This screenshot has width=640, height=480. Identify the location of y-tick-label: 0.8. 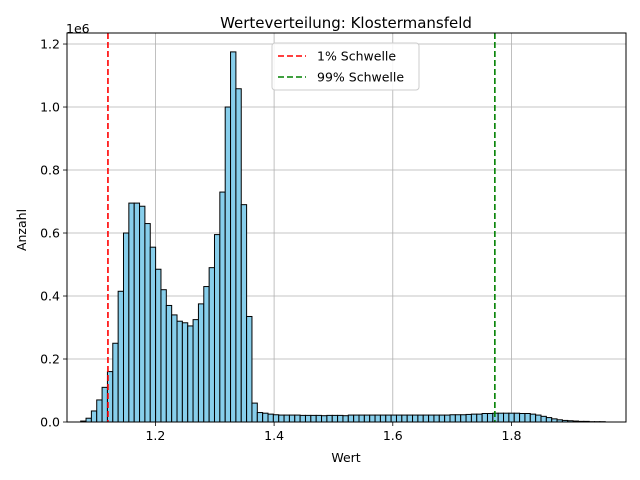
(50, 170).